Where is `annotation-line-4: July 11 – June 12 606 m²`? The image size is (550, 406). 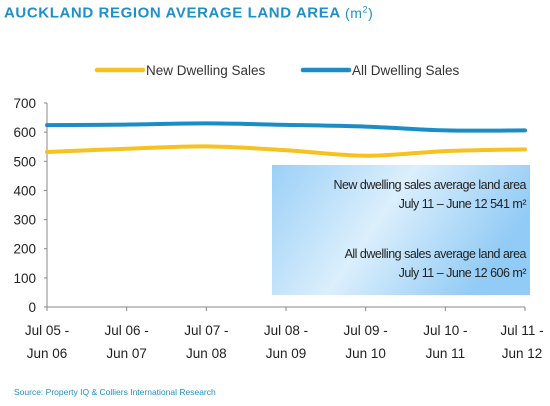 annotation-line-4: July 11 – June 12 606 m² is located at coordinates (463, 273).